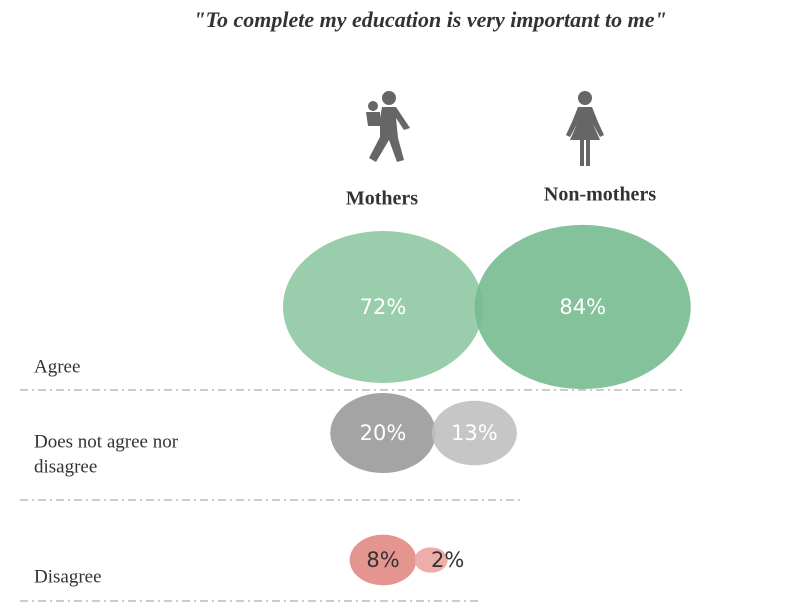 The width and height of the screenshot is (787, 604). What do you see at coordinates (65, 466) in the screenshot?
I see `row-label: disagree` at bounding box center [65, 466].